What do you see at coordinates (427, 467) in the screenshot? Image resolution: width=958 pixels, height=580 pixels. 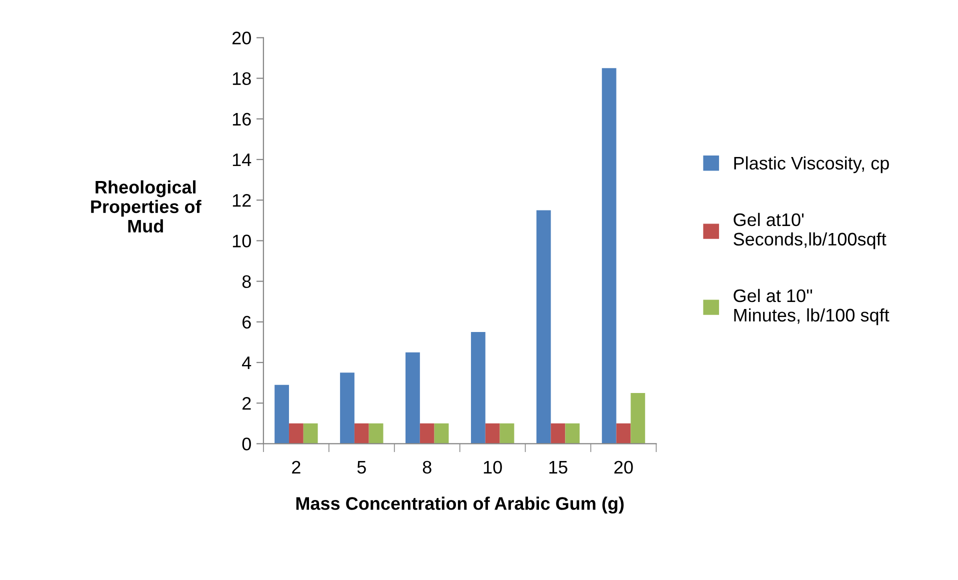 I see `x-tick-label: 8` at bounding box center [427, 467].